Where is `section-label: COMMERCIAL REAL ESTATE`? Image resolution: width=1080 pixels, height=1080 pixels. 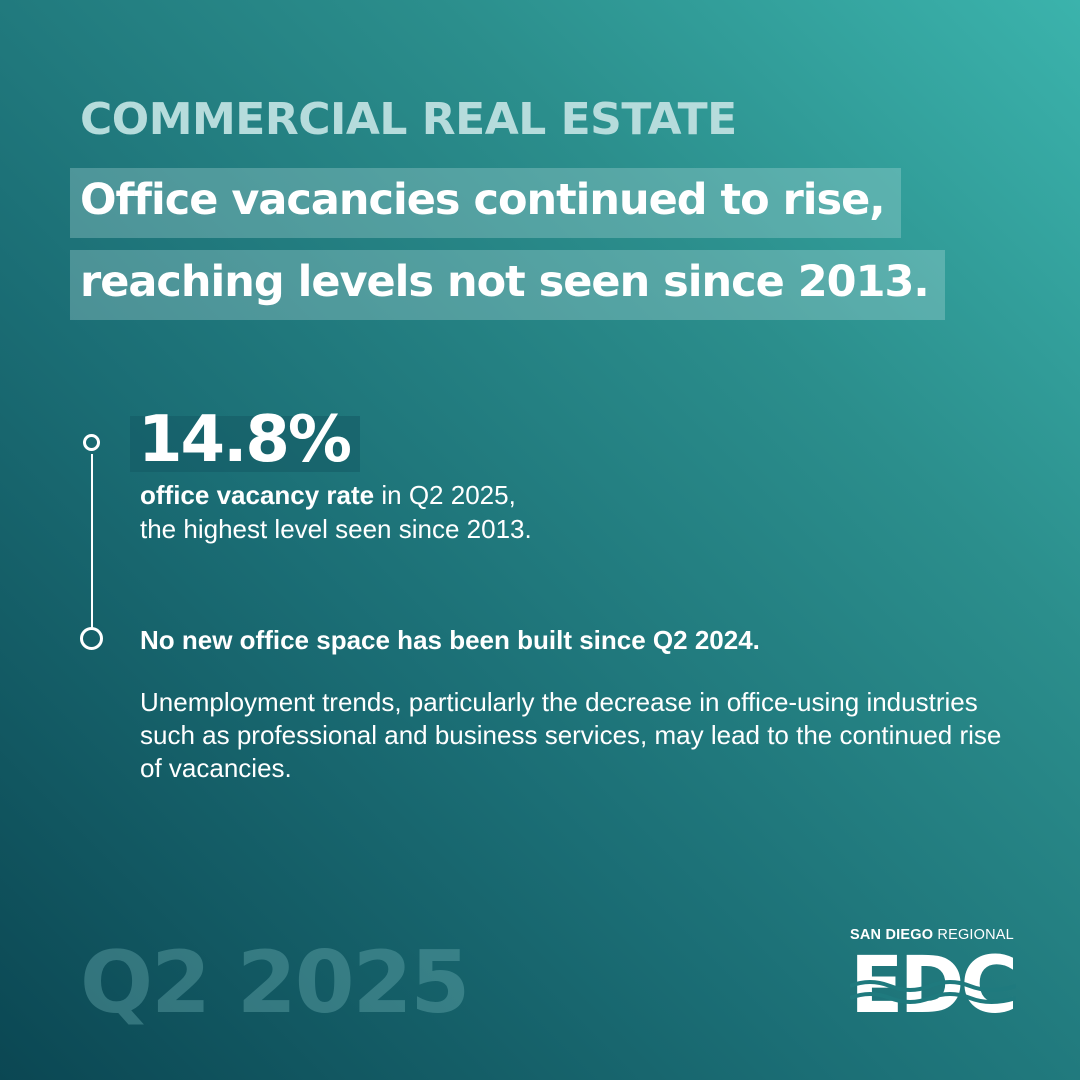 section-label: COMMERCIAL REAL ESTATE is located at coordinates (408, 119).